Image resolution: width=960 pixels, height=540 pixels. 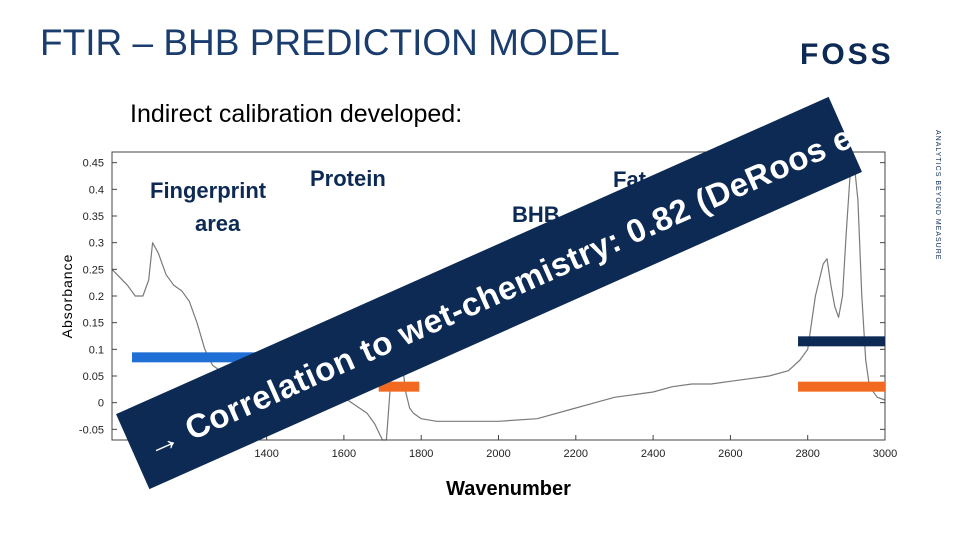 What do you see at coordinates (296, 114) in the screenshot?
I see `subtitle: Indirect calibration developed:` at bounding box center [296, 114].